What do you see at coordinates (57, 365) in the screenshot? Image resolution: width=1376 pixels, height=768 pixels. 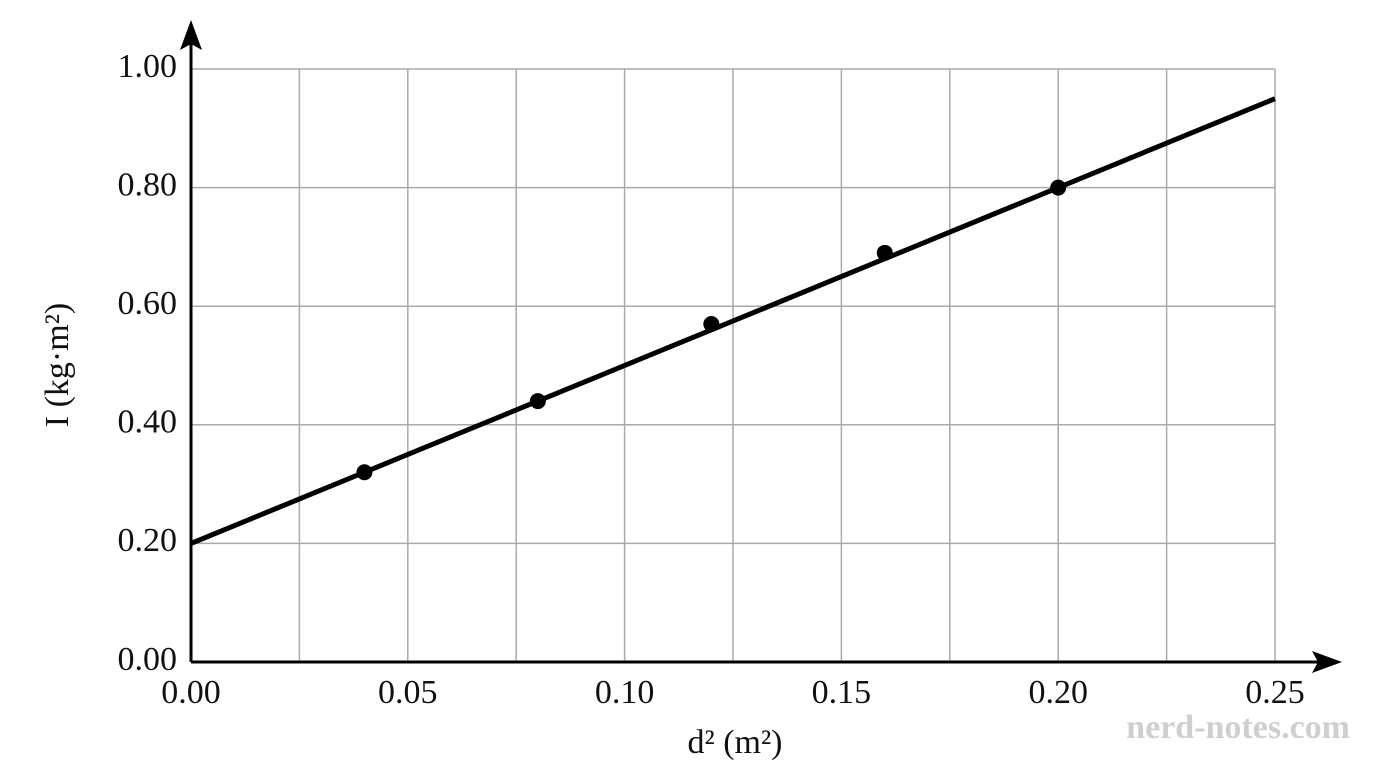 I see `y-axis-label: I (kg·m²)` at bounding box center [57, 365].